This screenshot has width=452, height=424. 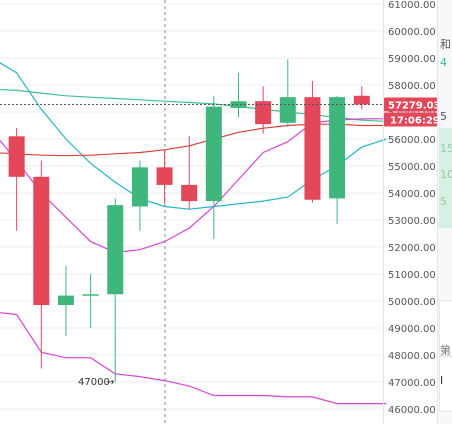 What do you see at coordinates (412, 356) in the screenshot?
I see `y-tick-label: 48000.00` at bounding box center [412, 356].